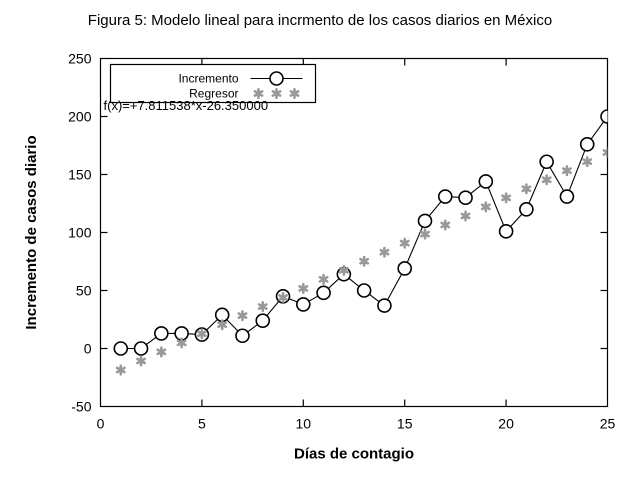  Describe the element at coordinates (31, 232) in the screenshot. I see `y-axis-label: Incremento de casos diario` at that location.